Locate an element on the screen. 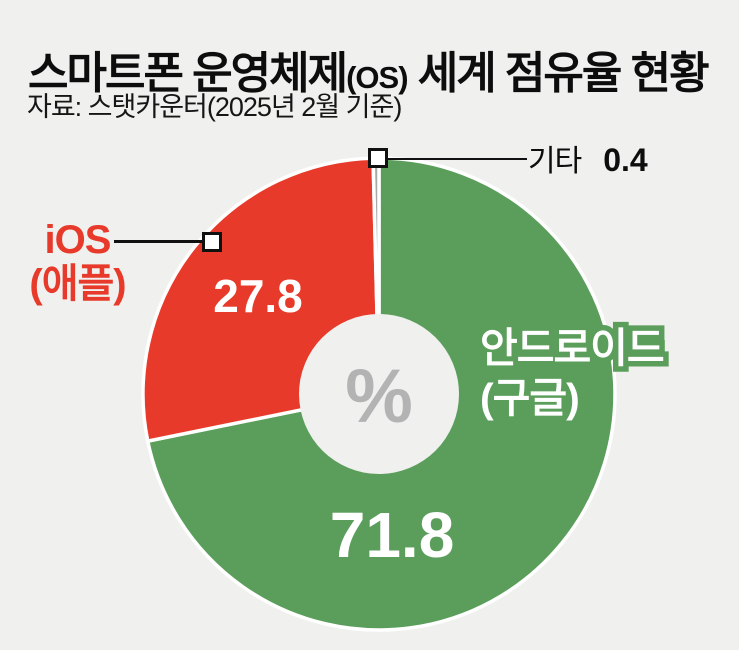  etc-slice-marker is located at coordinates (378, 158).